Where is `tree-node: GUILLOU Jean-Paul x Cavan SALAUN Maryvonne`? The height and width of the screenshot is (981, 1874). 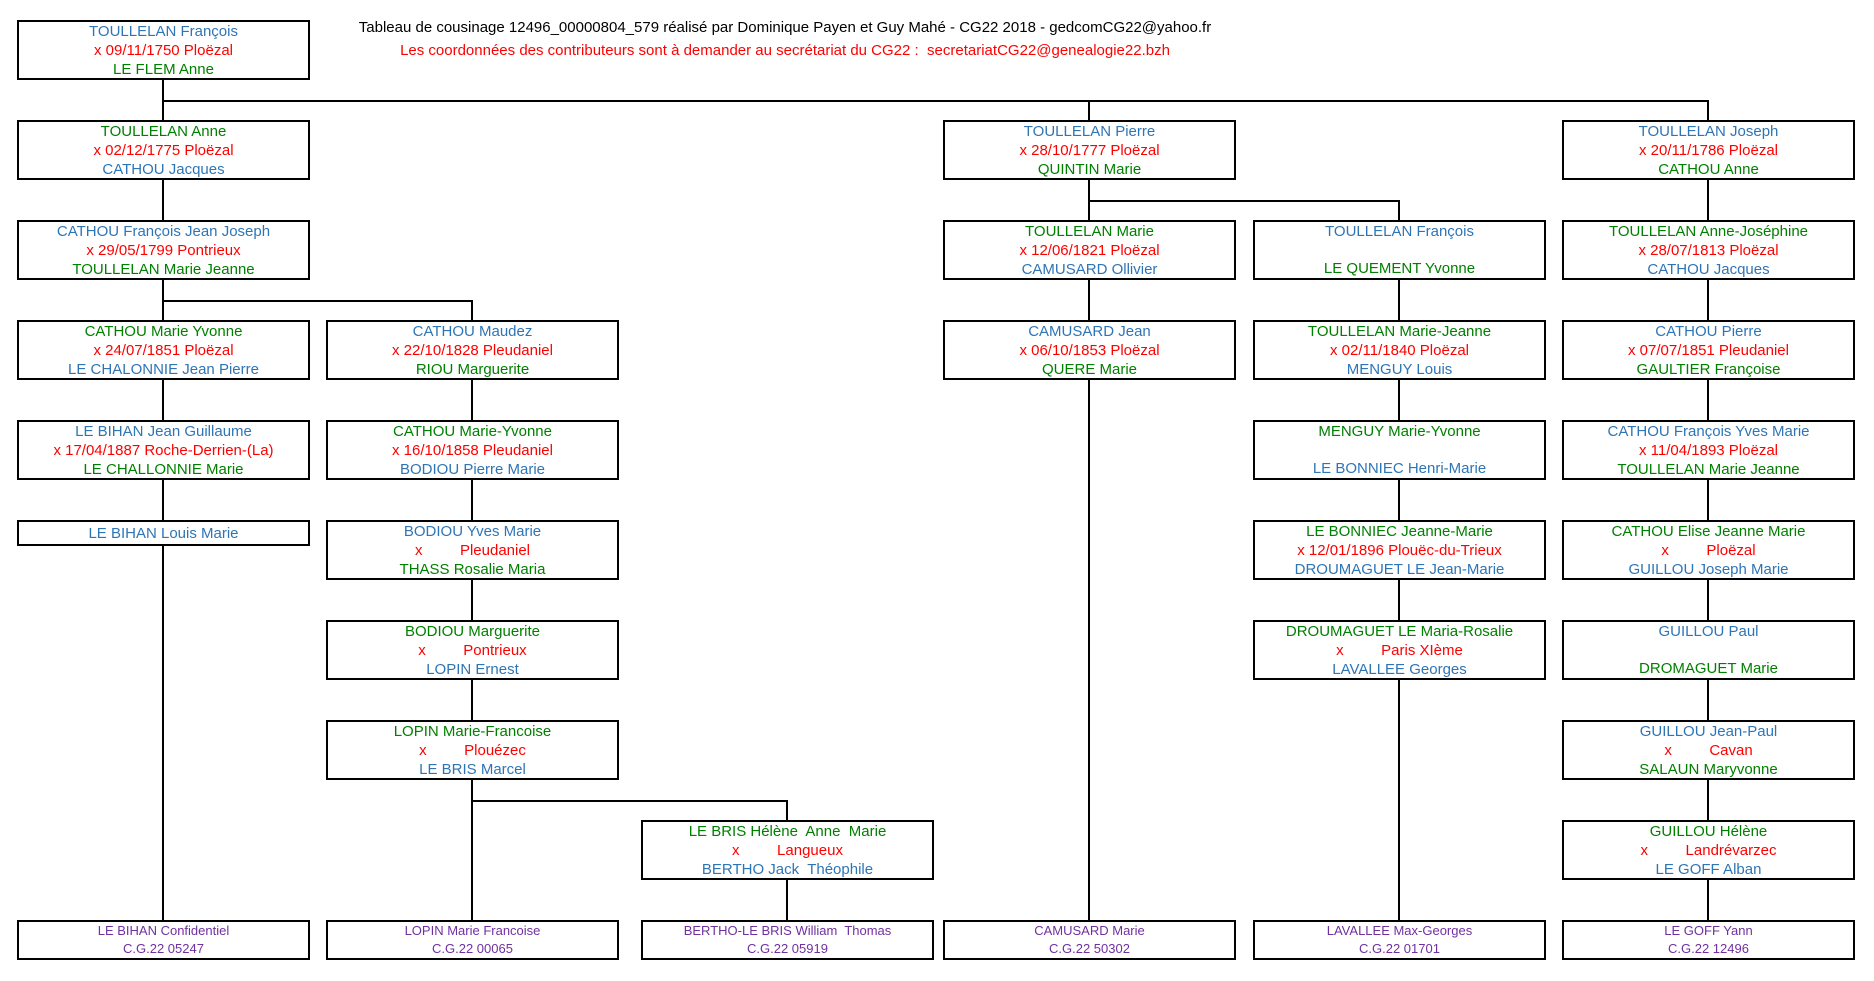
tree-node: GUILLOU Jean-Paul x Cavan SALAUN Maryvonne is located at coordinates (1708, 750).